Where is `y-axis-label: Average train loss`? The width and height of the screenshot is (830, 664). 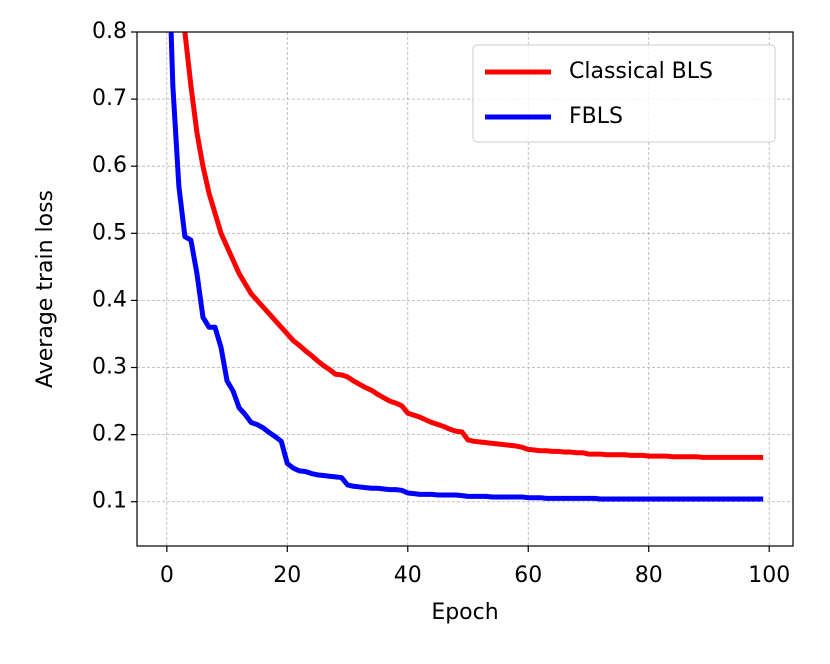 y-axis-label: Average train loss is located at coordinates (45, 289).